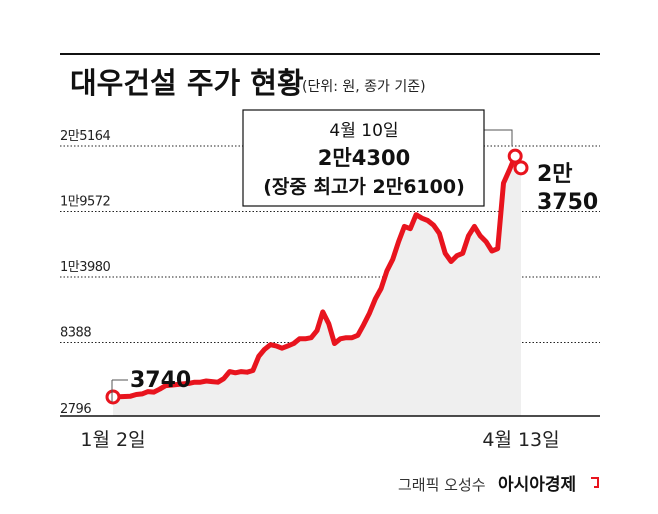 The width and height of the screenshot is (658, 514). What do you see at coordinates (364, 87) in the screenshot?
I see `chart-subtitle: (단위: 원, 종가 기준)` at bounding box center [364, 87].